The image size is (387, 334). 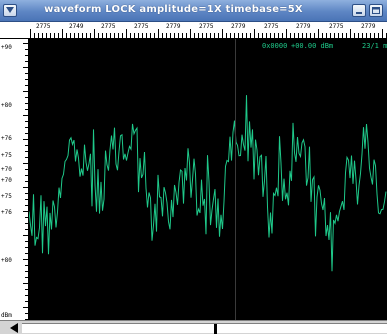 I want to click on window-title: waveform LOCK amplitude=1X timebase=5X, so click(x=173, y=9).